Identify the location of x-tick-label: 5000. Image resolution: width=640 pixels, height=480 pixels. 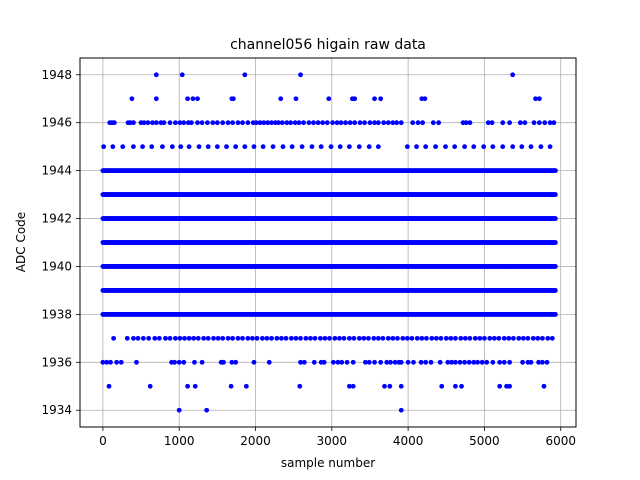
(484, 441).